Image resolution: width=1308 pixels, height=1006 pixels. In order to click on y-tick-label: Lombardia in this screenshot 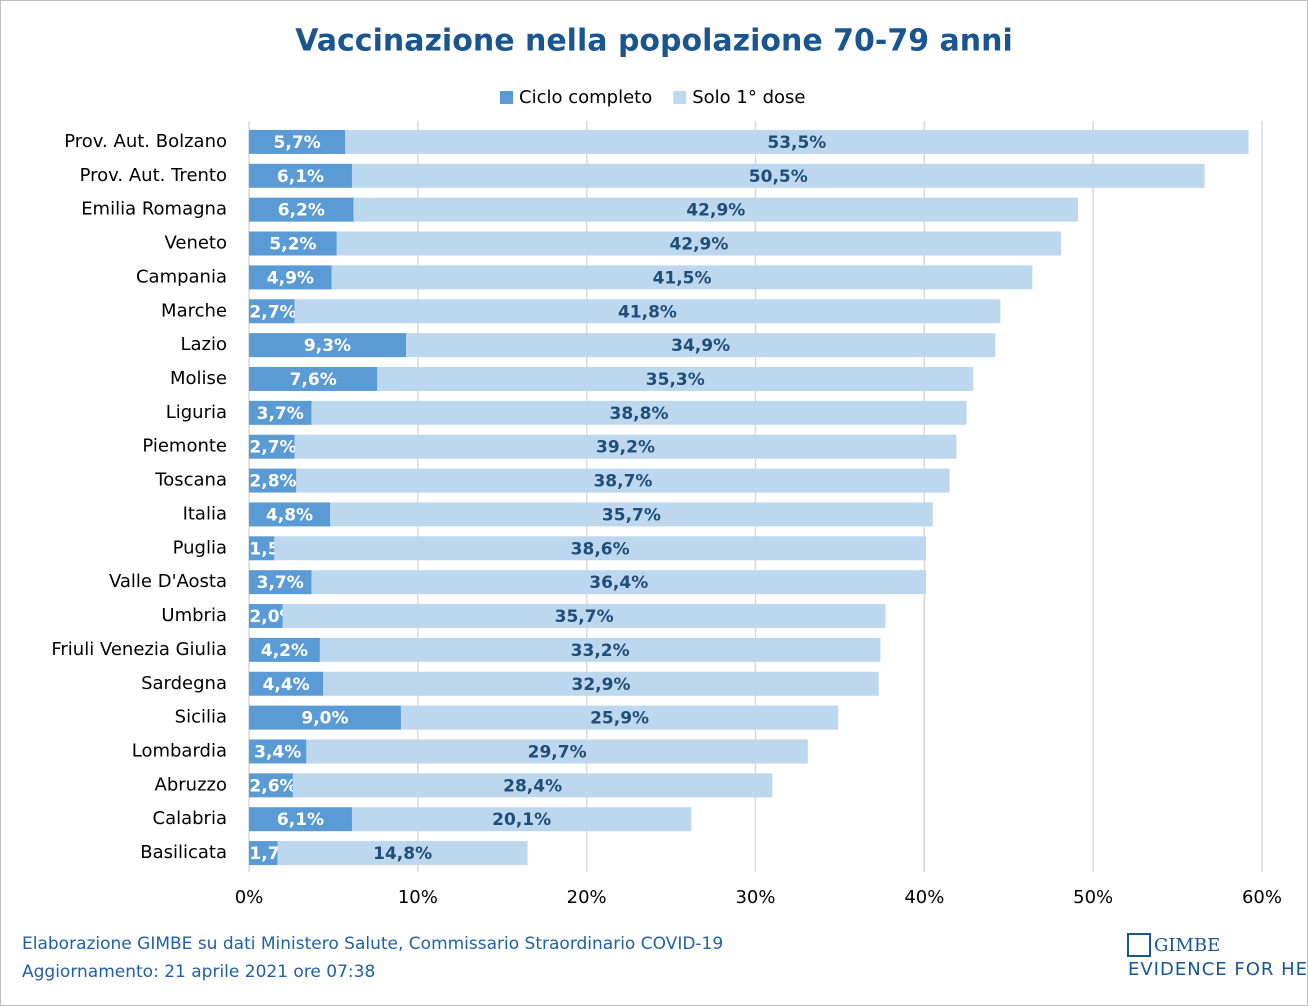, I will do `click(179, 750)`.